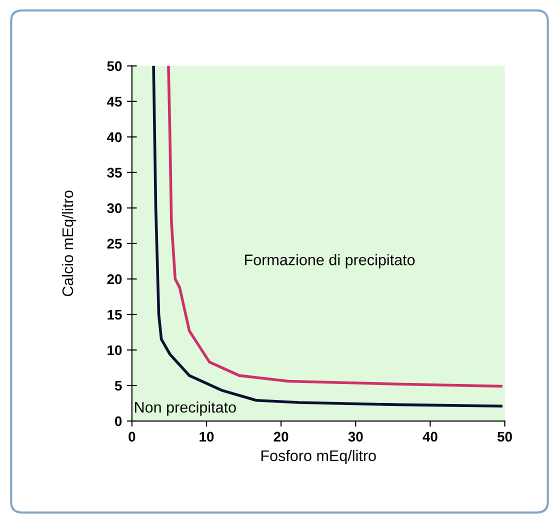 Image resolution: width=559 pixels, height=523 pixels. What do you see at coordinates (114, 208) in the screenshot?
I see `y-tick-label: 30` at bounding box center [114, 208].